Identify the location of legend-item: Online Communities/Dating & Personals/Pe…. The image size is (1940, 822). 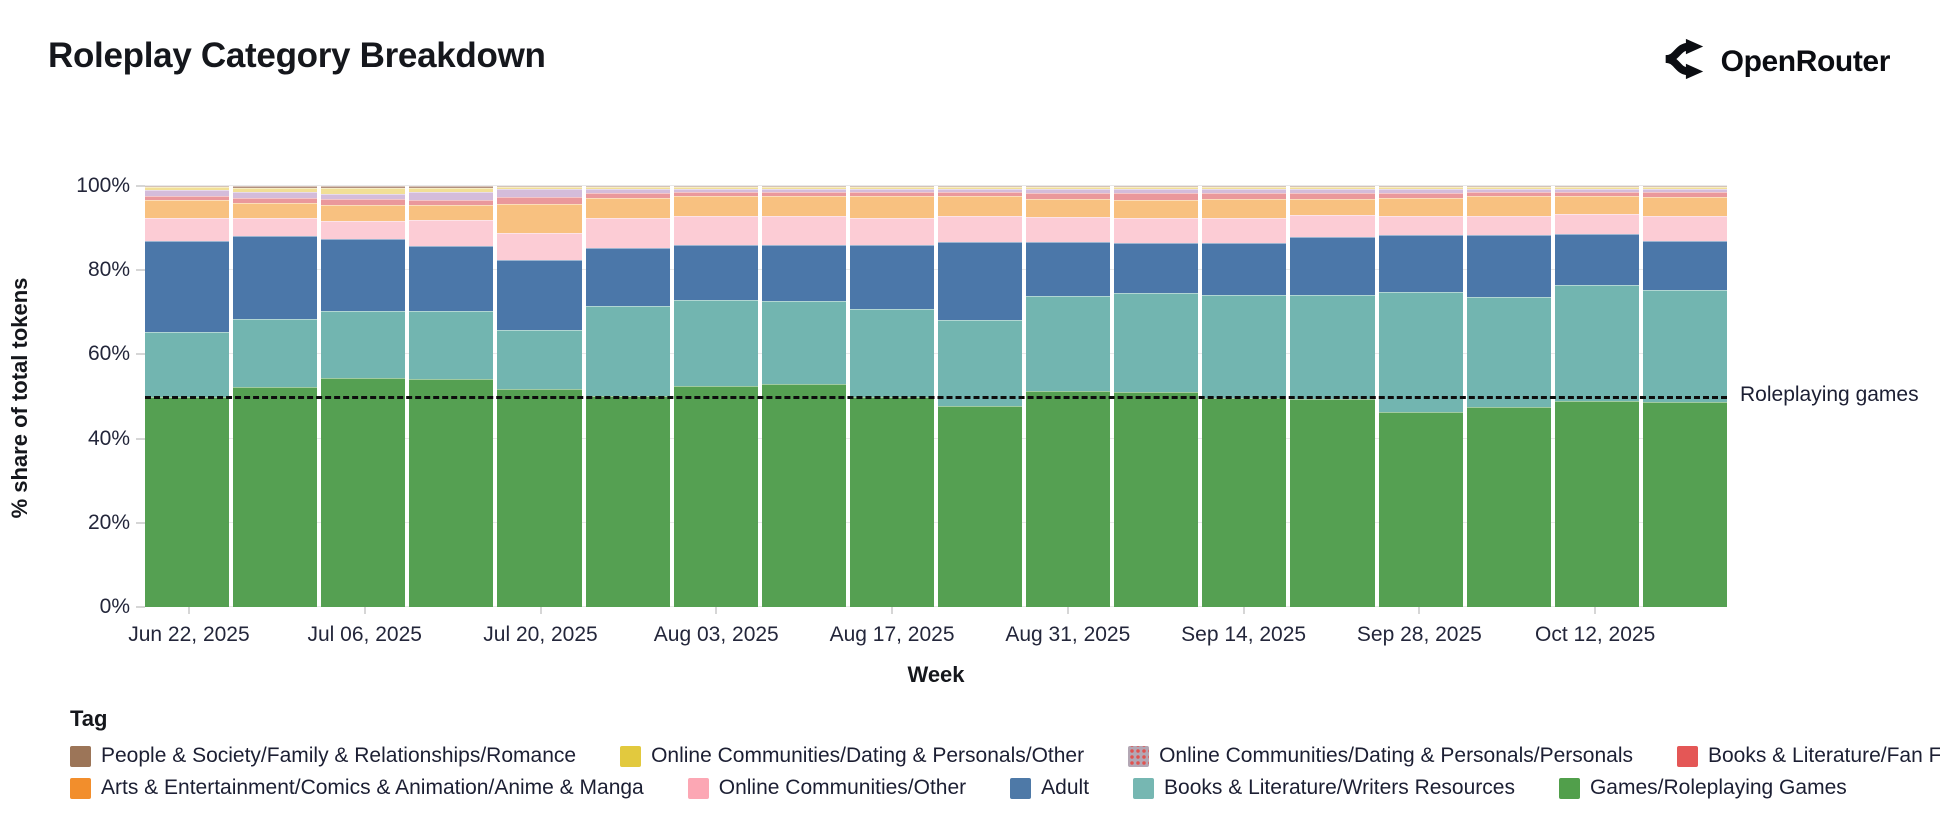
(1380, 756).